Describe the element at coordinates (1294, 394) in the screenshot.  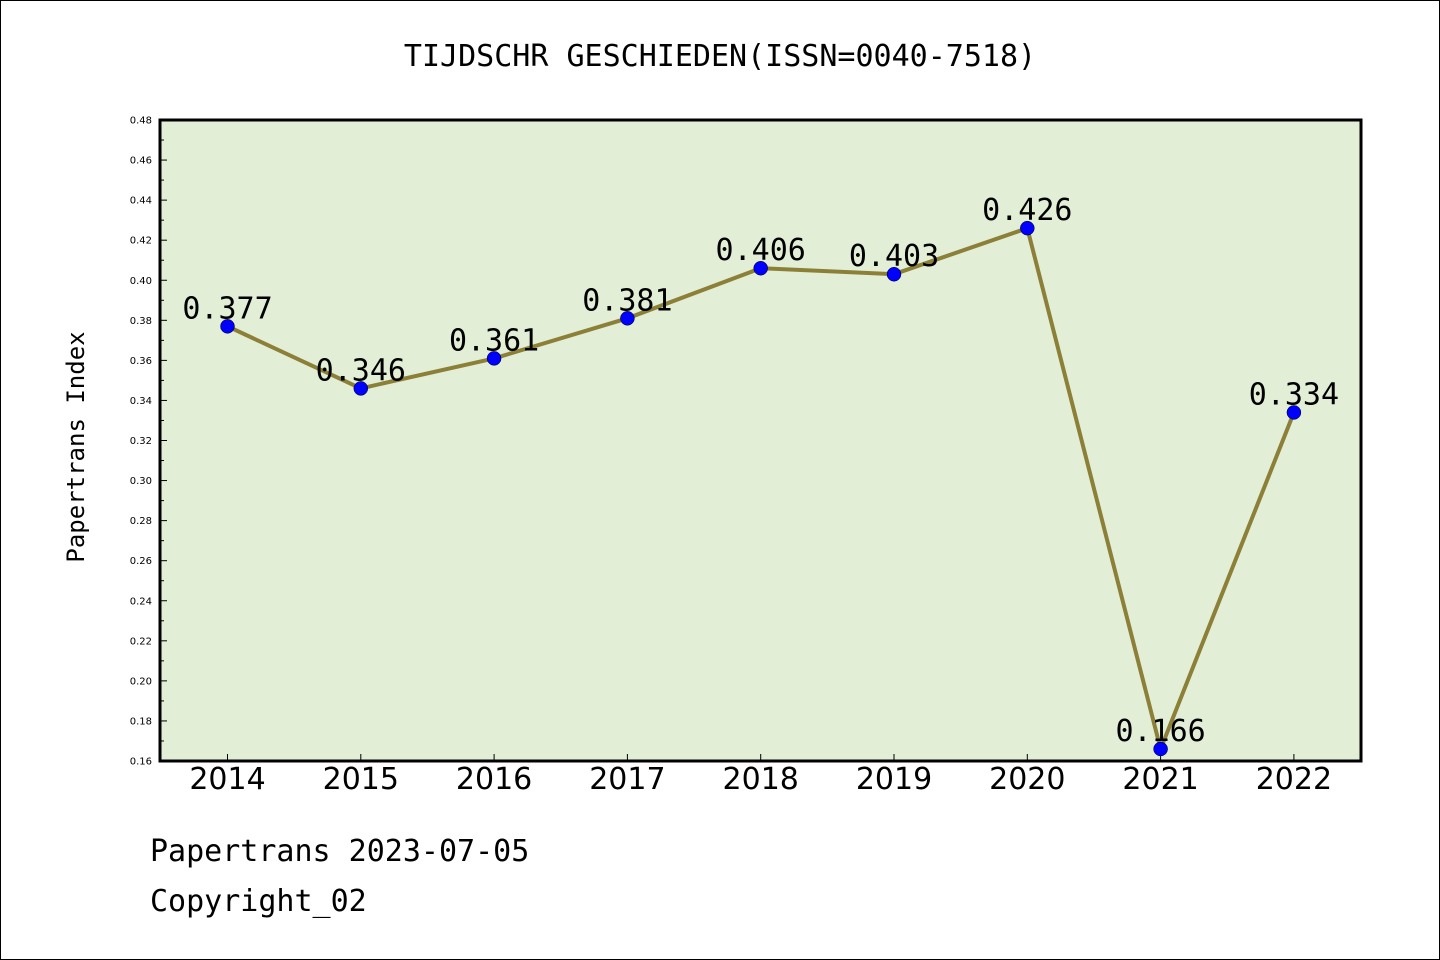
I see `data-label: 0.334` at that location.